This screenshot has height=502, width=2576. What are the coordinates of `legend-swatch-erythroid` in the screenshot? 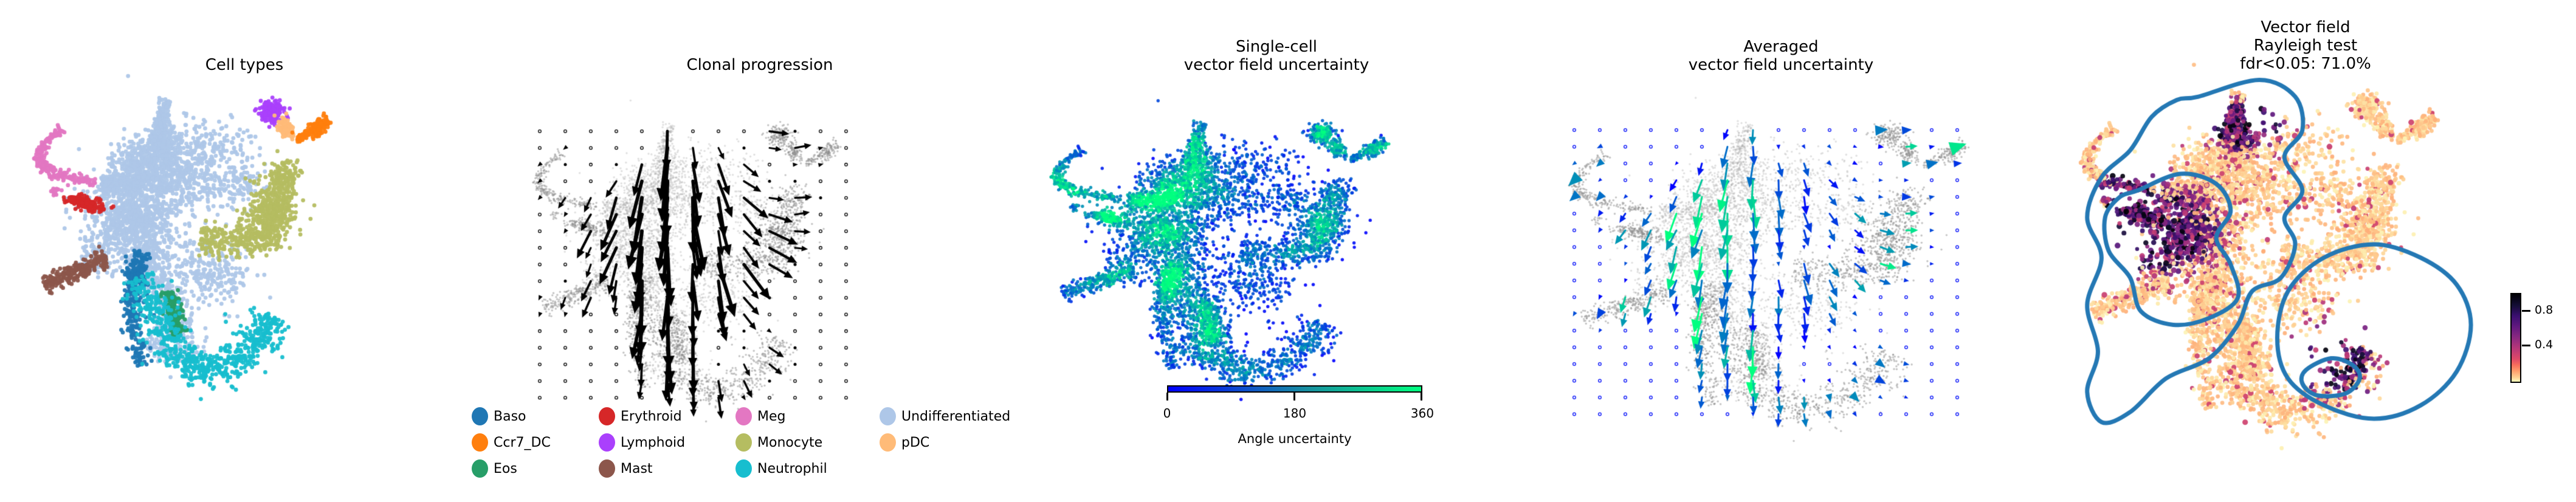 It's located at (607, 416).